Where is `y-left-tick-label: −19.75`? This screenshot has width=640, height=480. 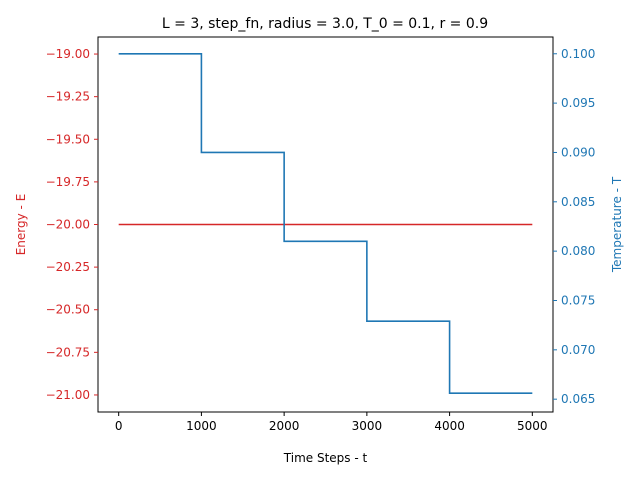 y-left-tick-label: −19.75 is located at coordinates (68, 182).